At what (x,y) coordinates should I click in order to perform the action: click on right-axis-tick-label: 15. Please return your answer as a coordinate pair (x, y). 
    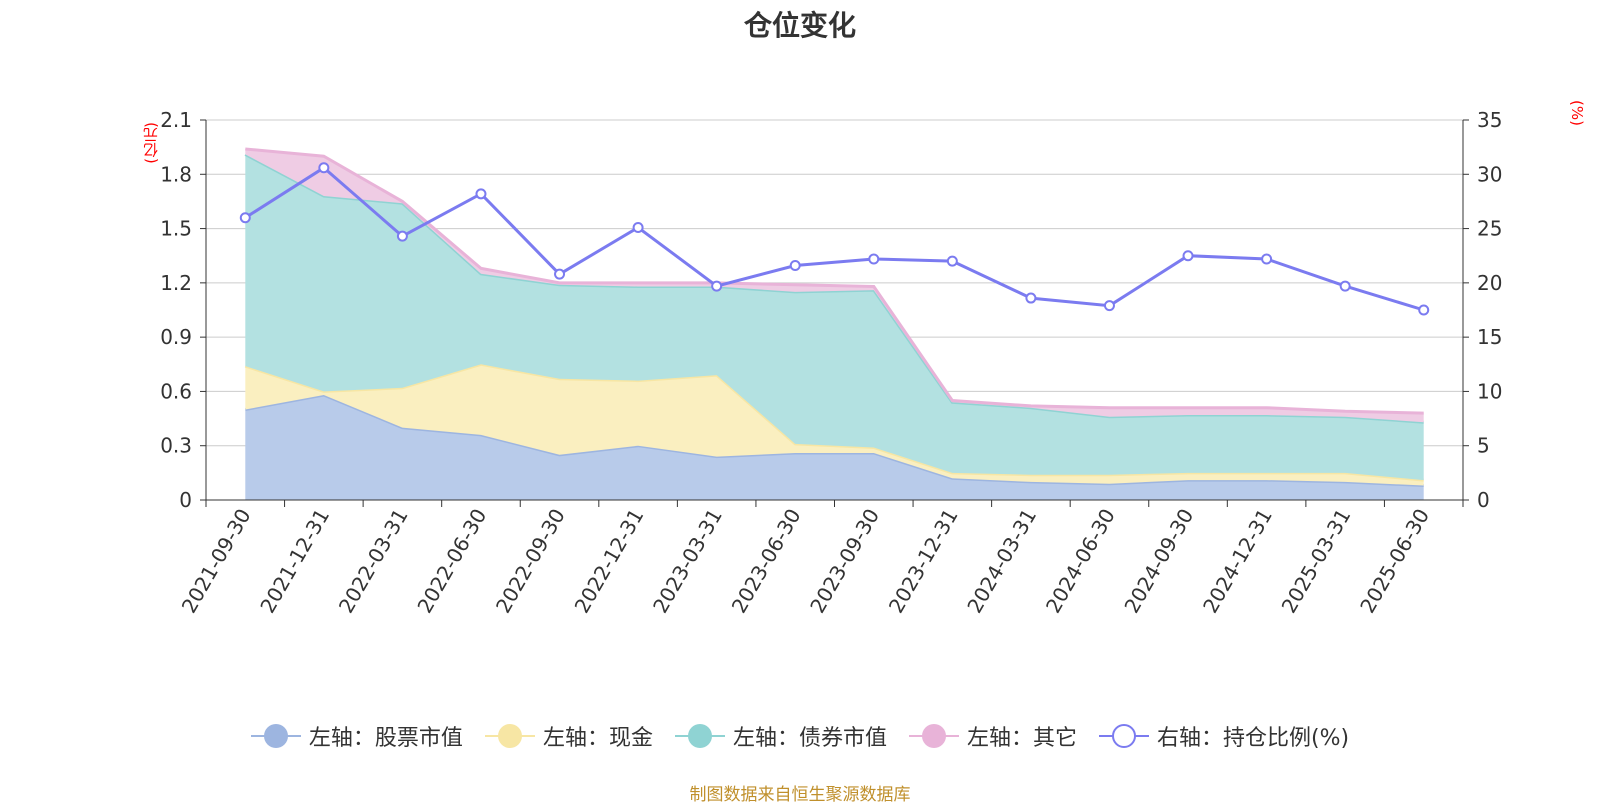
    Looking at the image, I should click on (1489, 337).